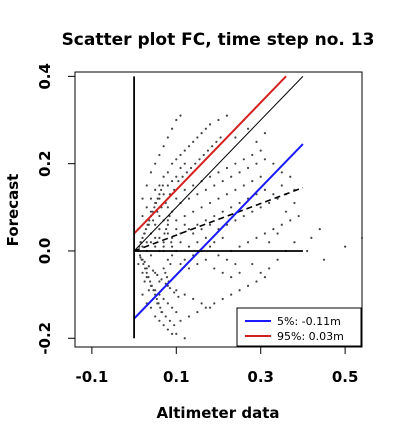  What do you see at coordinates (218, 413) in the screenshot?
I see `x-axis-label: Altimeter data` at bounding box center [218, 413].